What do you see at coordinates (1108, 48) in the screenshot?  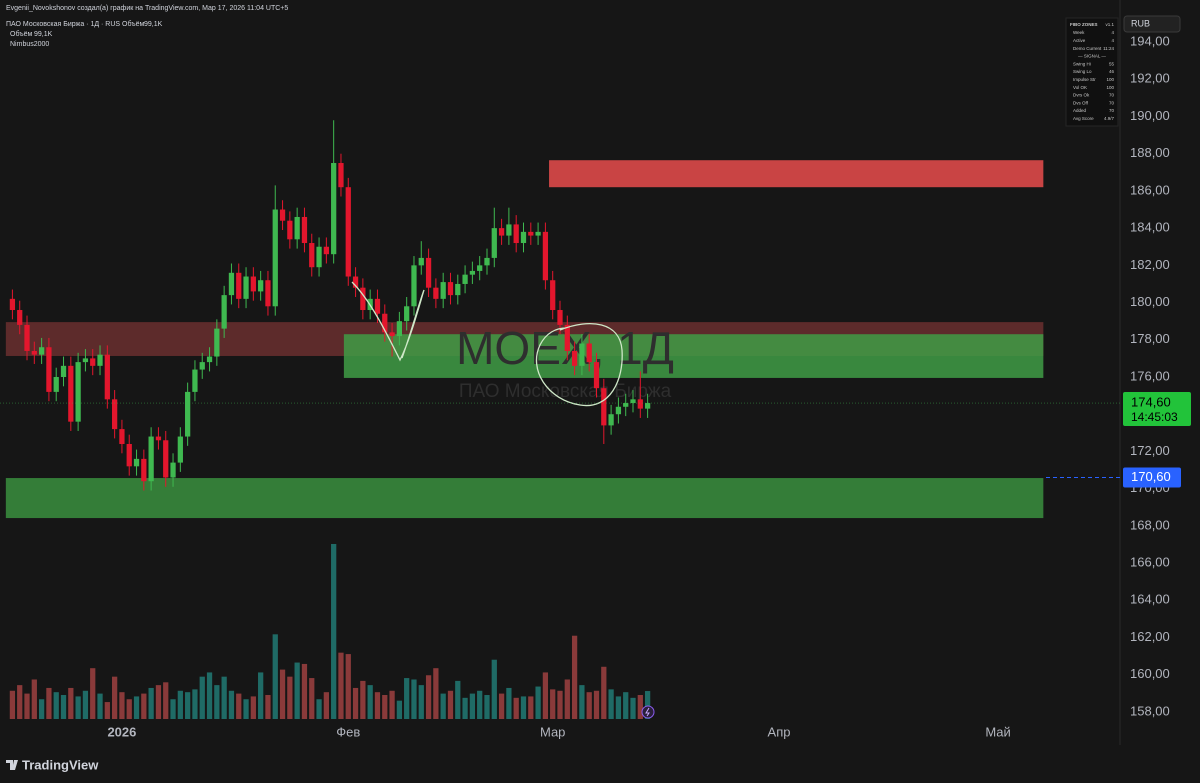 I see `fibo-value: 11:24` at bounding box center [1108, 48].